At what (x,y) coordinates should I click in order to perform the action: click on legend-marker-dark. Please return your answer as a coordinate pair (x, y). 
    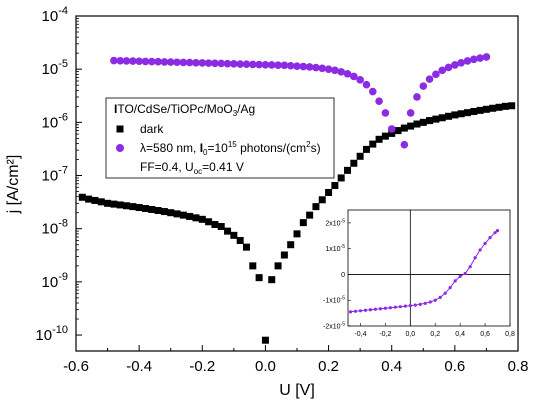
    Looking at the image, I should click on (120, 129).